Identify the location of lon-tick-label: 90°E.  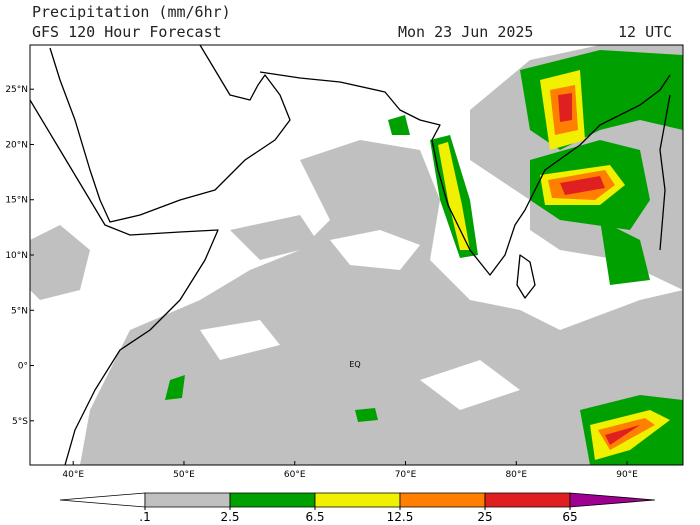
(627, 475).